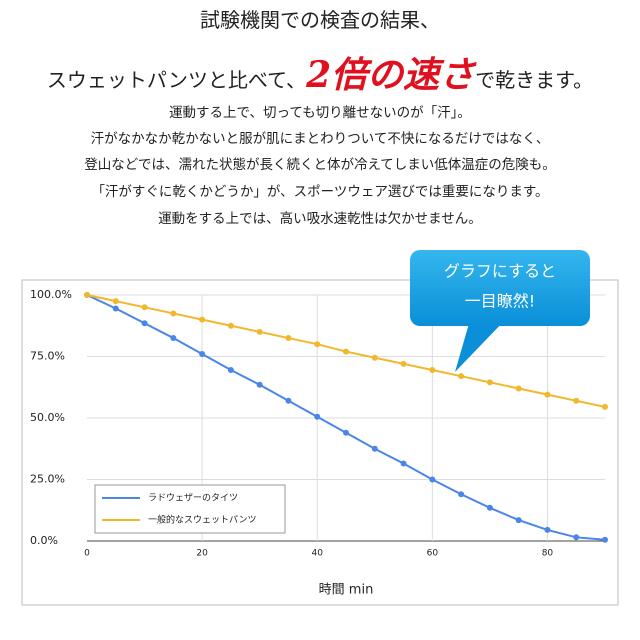 The image size is (640, 640). Describe the element at coordinates (190, 509) in the screenshot. I see `legend` at that location.